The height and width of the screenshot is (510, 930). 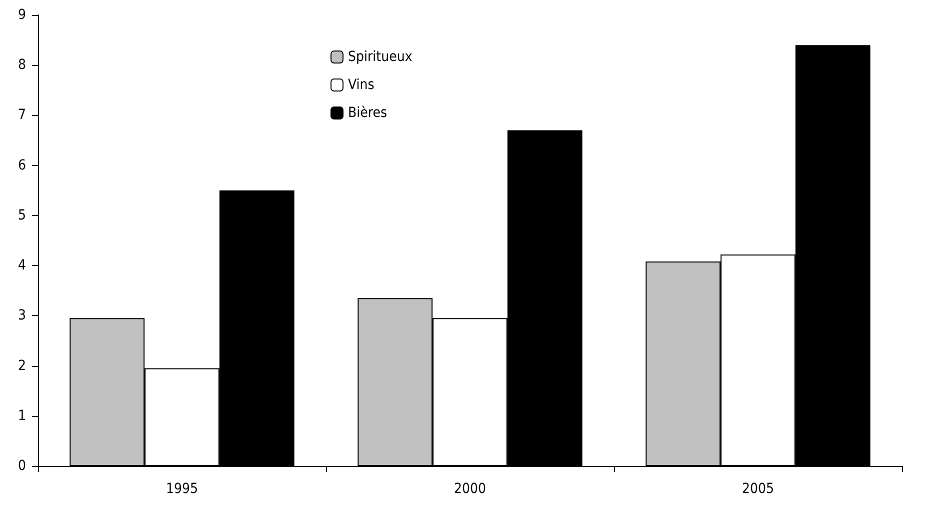 I want to click on x-tick-label: 2005, so click(x=758, y=489).